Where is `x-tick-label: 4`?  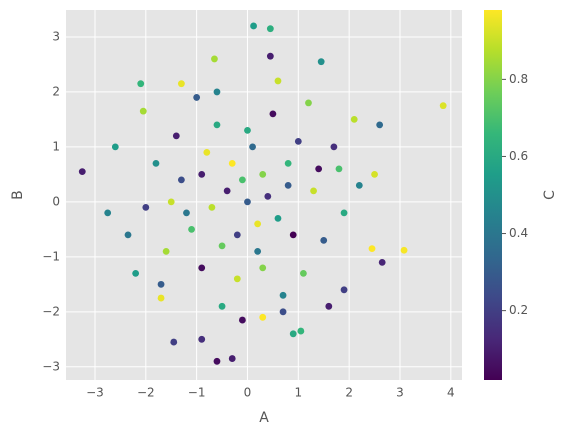
x-tick-label: 4 is located at coordinates (451, 393).